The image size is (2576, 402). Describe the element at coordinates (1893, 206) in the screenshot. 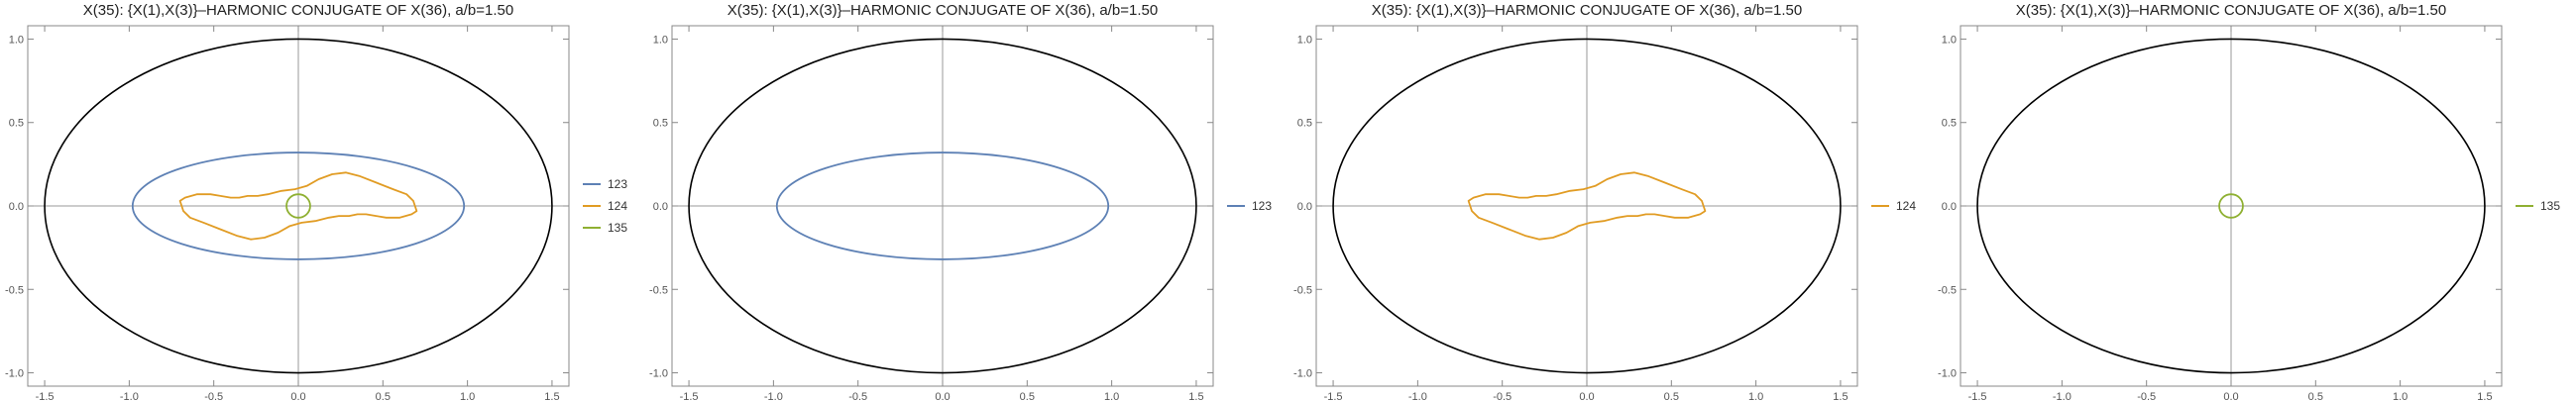

I see `legend: 124` at that location.